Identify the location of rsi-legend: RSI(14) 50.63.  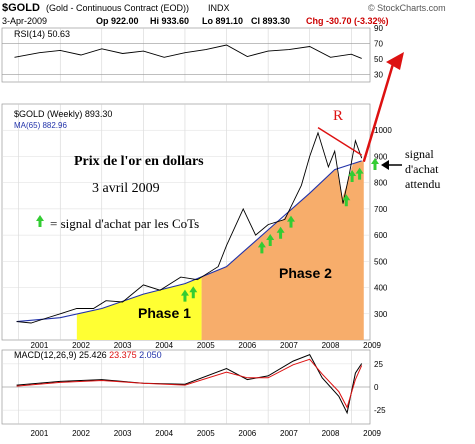
(42, 34).